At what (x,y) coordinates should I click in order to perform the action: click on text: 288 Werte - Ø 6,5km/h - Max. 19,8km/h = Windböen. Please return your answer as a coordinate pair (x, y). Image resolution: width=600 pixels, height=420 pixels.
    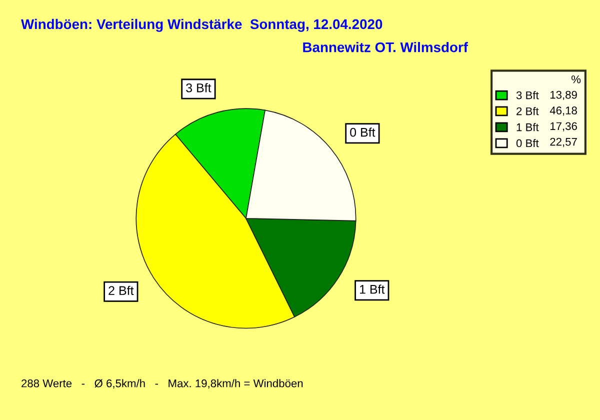
    Looking at the image, I should click on (162, 384).